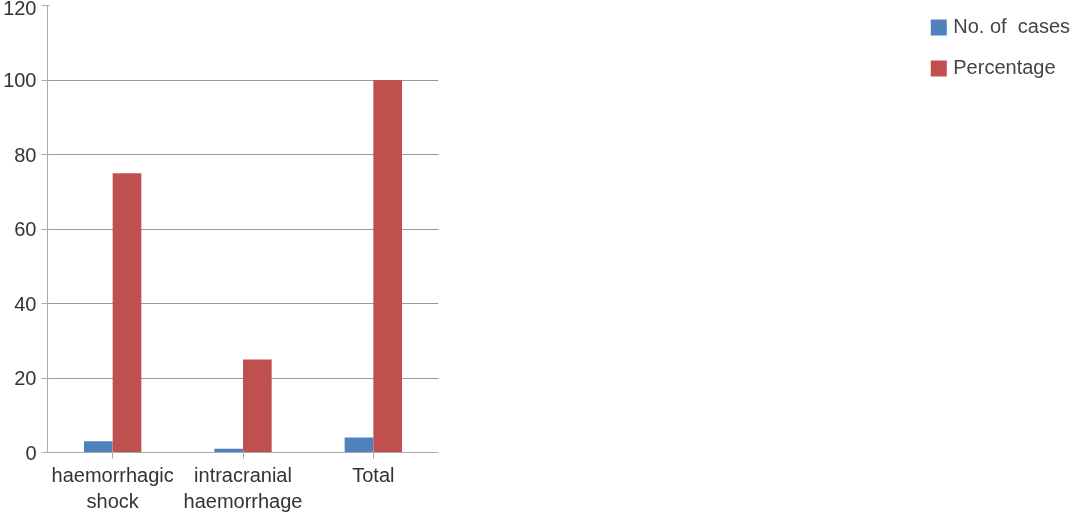  Describe the element at coordinates (25, 154) in the screenshot. I see `y-tick-label: 80` at that location.